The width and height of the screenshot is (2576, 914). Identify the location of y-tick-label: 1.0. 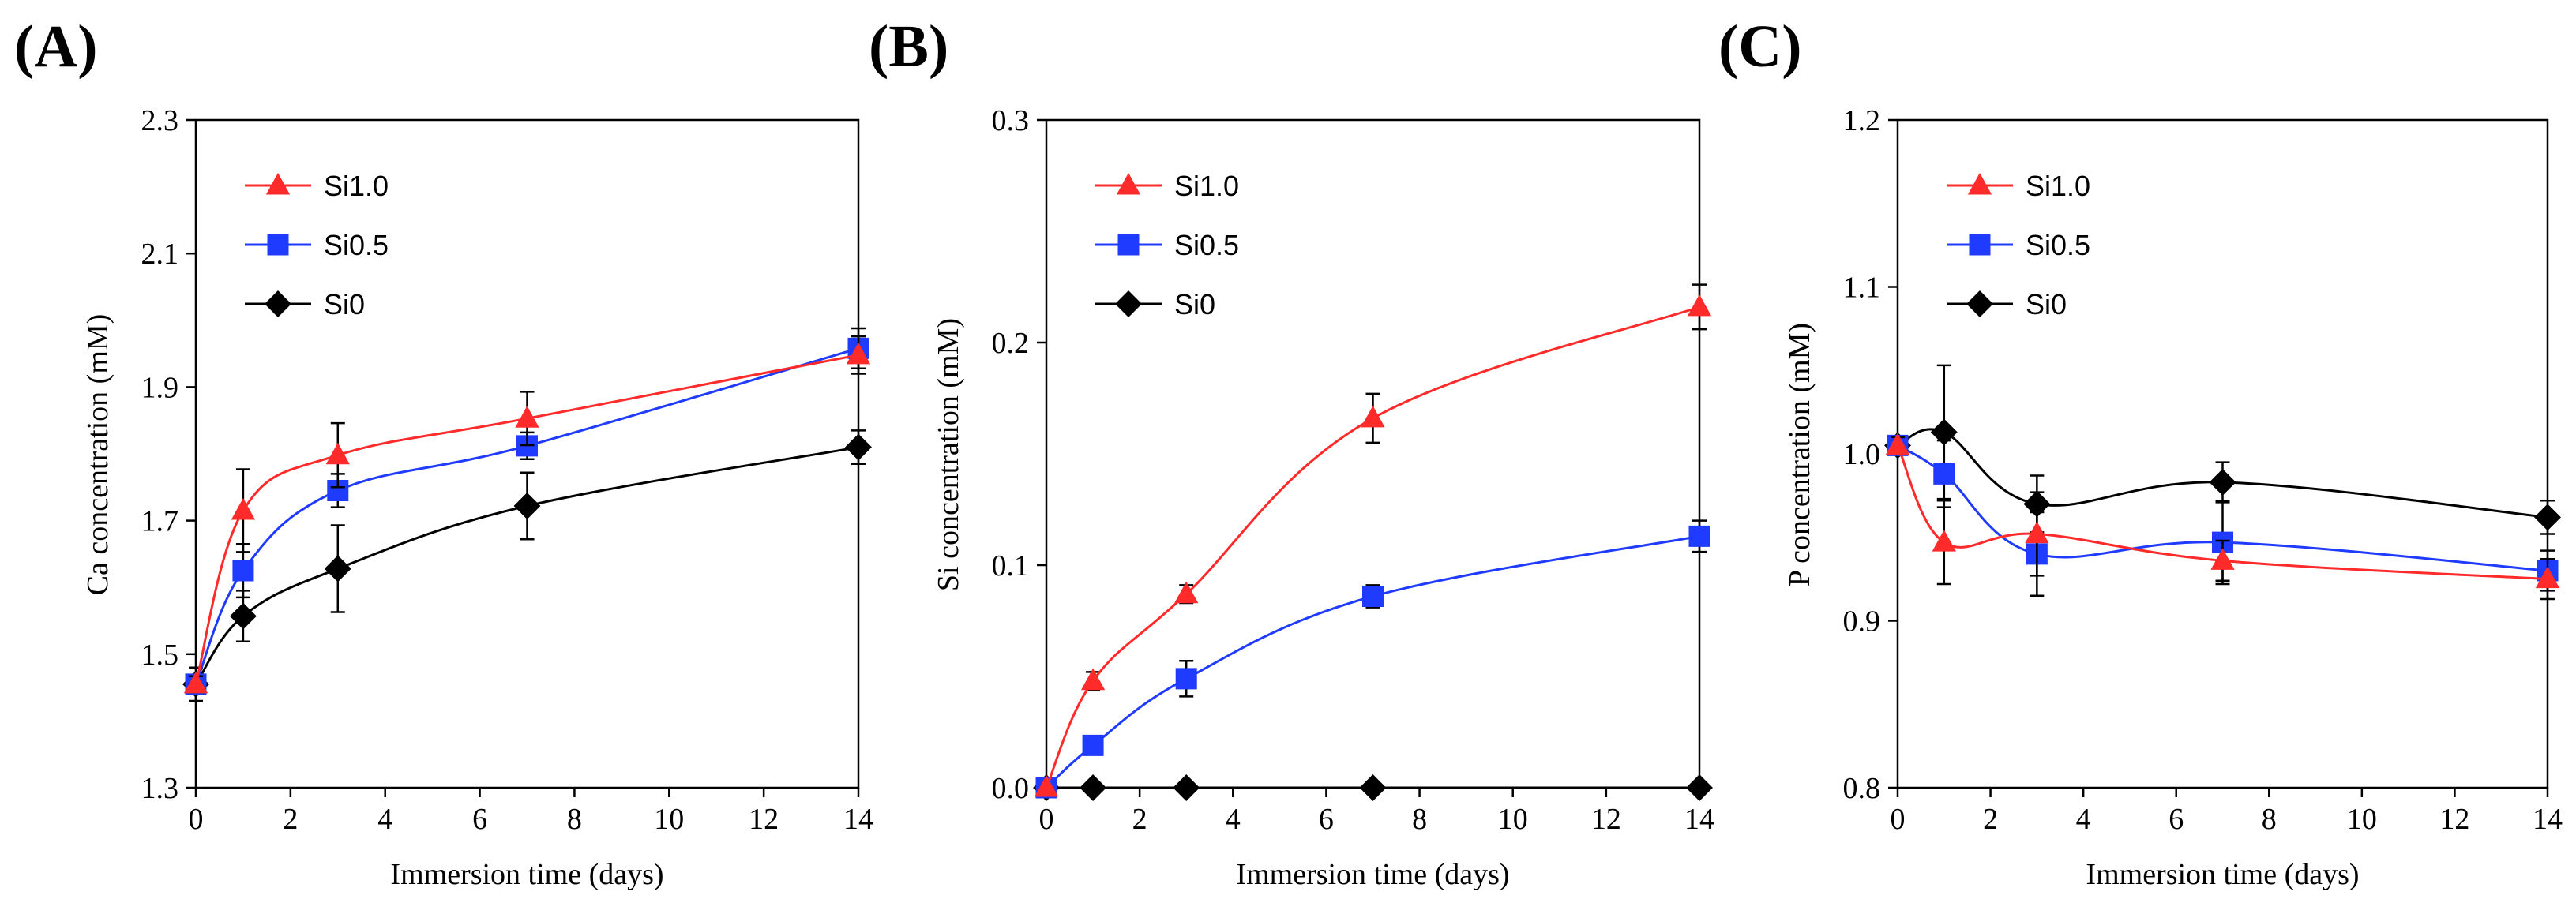
(1862, 454).